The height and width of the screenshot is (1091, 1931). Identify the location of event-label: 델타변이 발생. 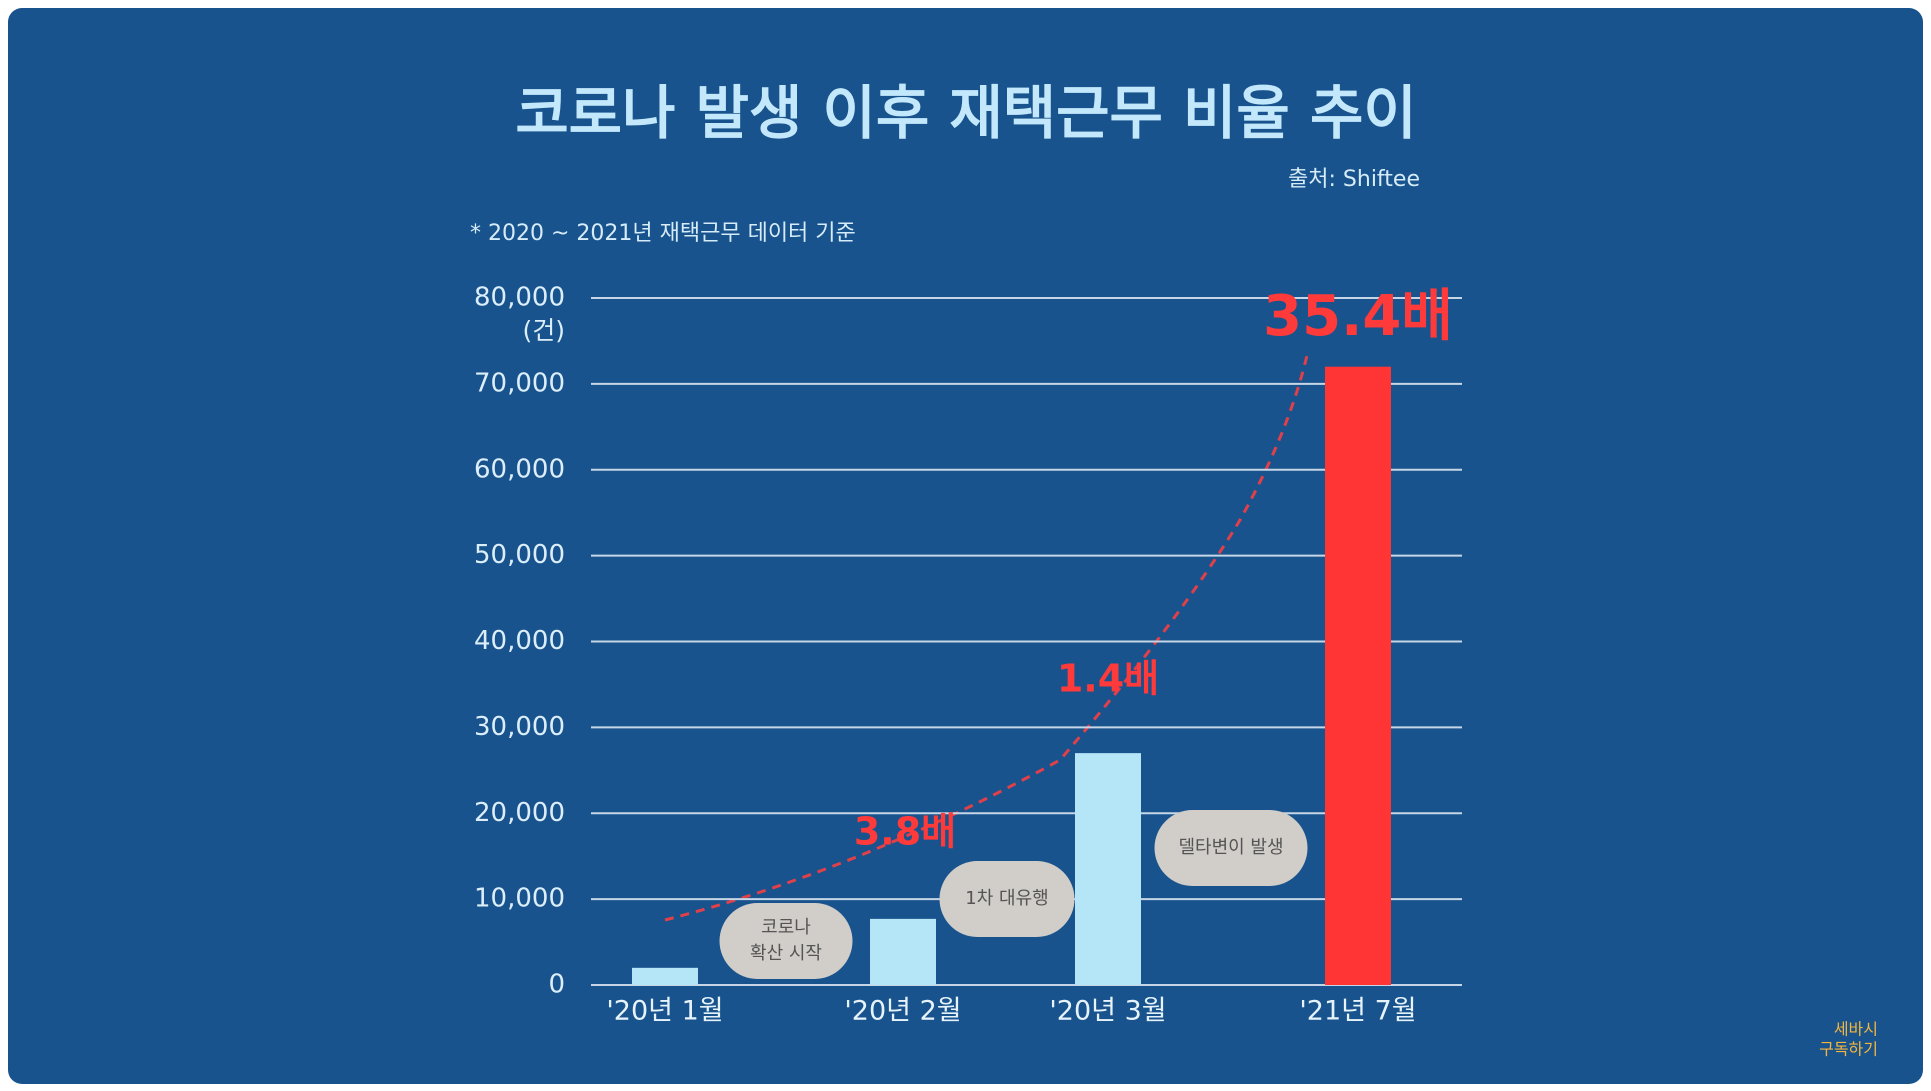
(1230, 847).